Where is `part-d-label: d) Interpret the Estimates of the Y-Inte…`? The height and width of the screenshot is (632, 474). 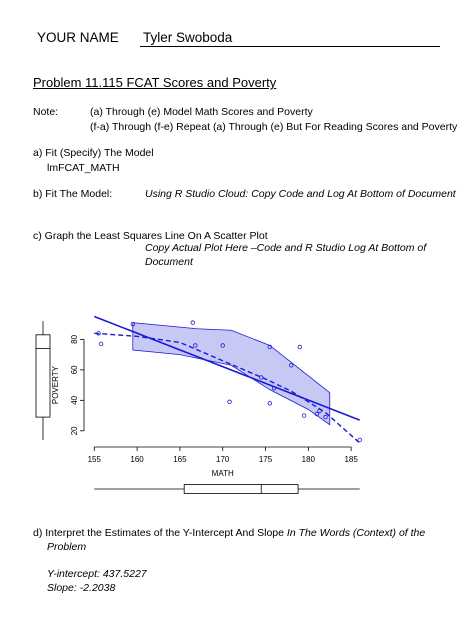 part-d-label: d) Interpret the Estimates of the Y-Inte… is located at coordinates (229, 533).